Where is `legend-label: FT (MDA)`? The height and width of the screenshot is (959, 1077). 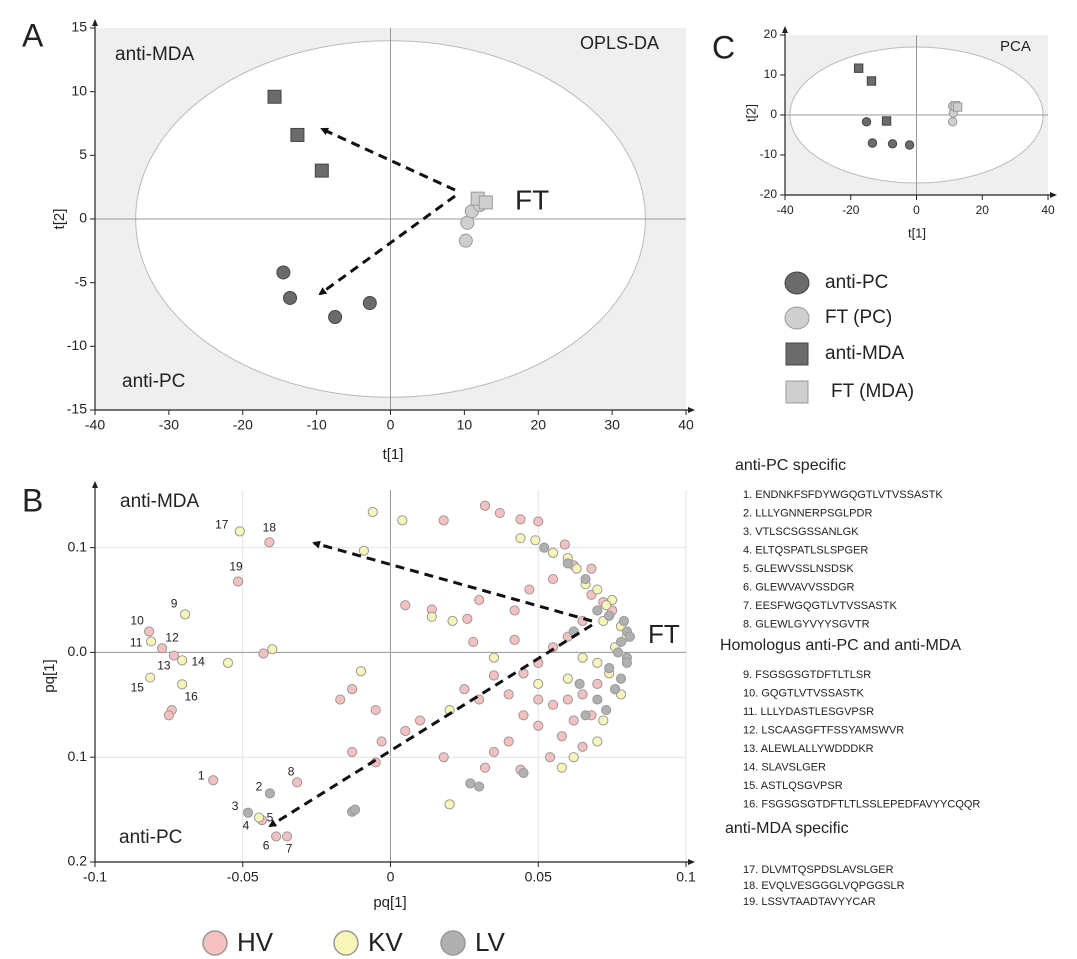
legend-label: FT (MDA) is located at coordinates (872, 391).